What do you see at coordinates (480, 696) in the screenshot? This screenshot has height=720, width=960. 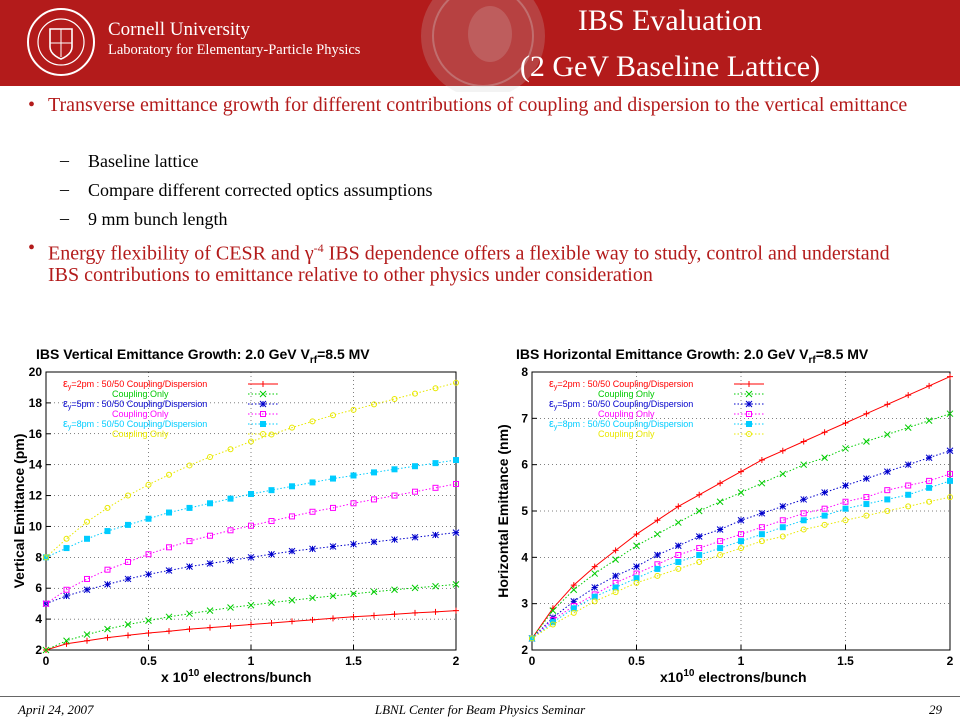 I see `footer-divider` at bounding box center [480, 696].